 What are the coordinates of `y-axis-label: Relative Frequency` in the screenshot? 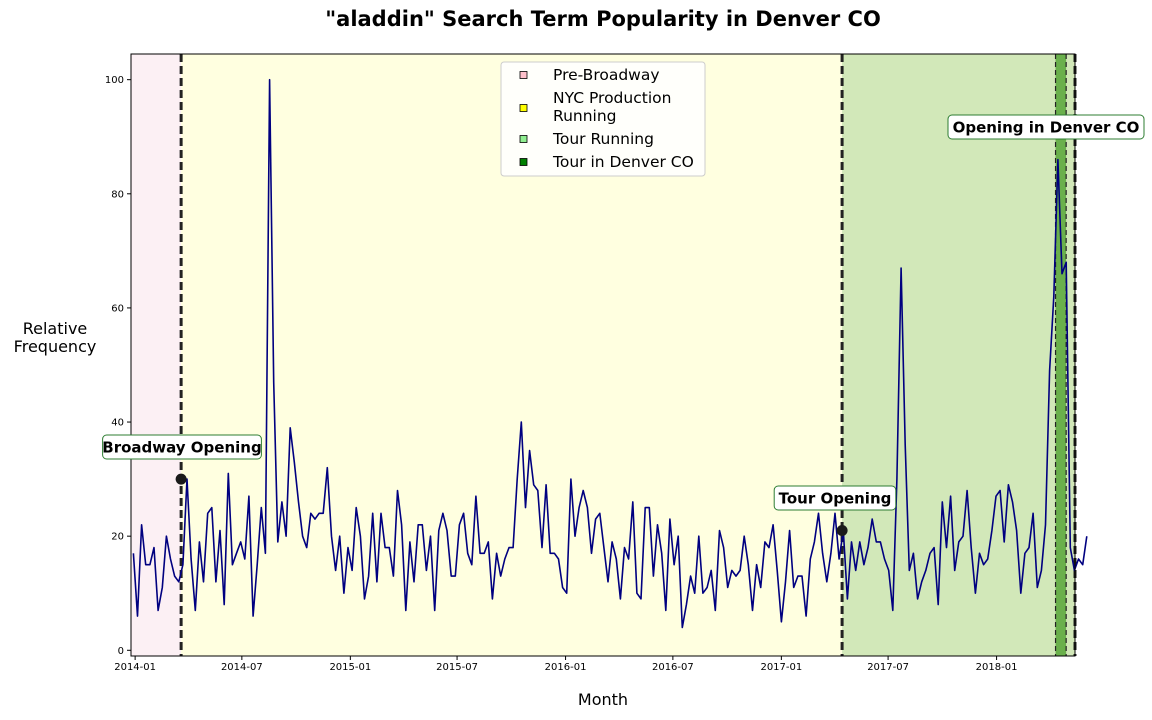 It's located at (55, 337).